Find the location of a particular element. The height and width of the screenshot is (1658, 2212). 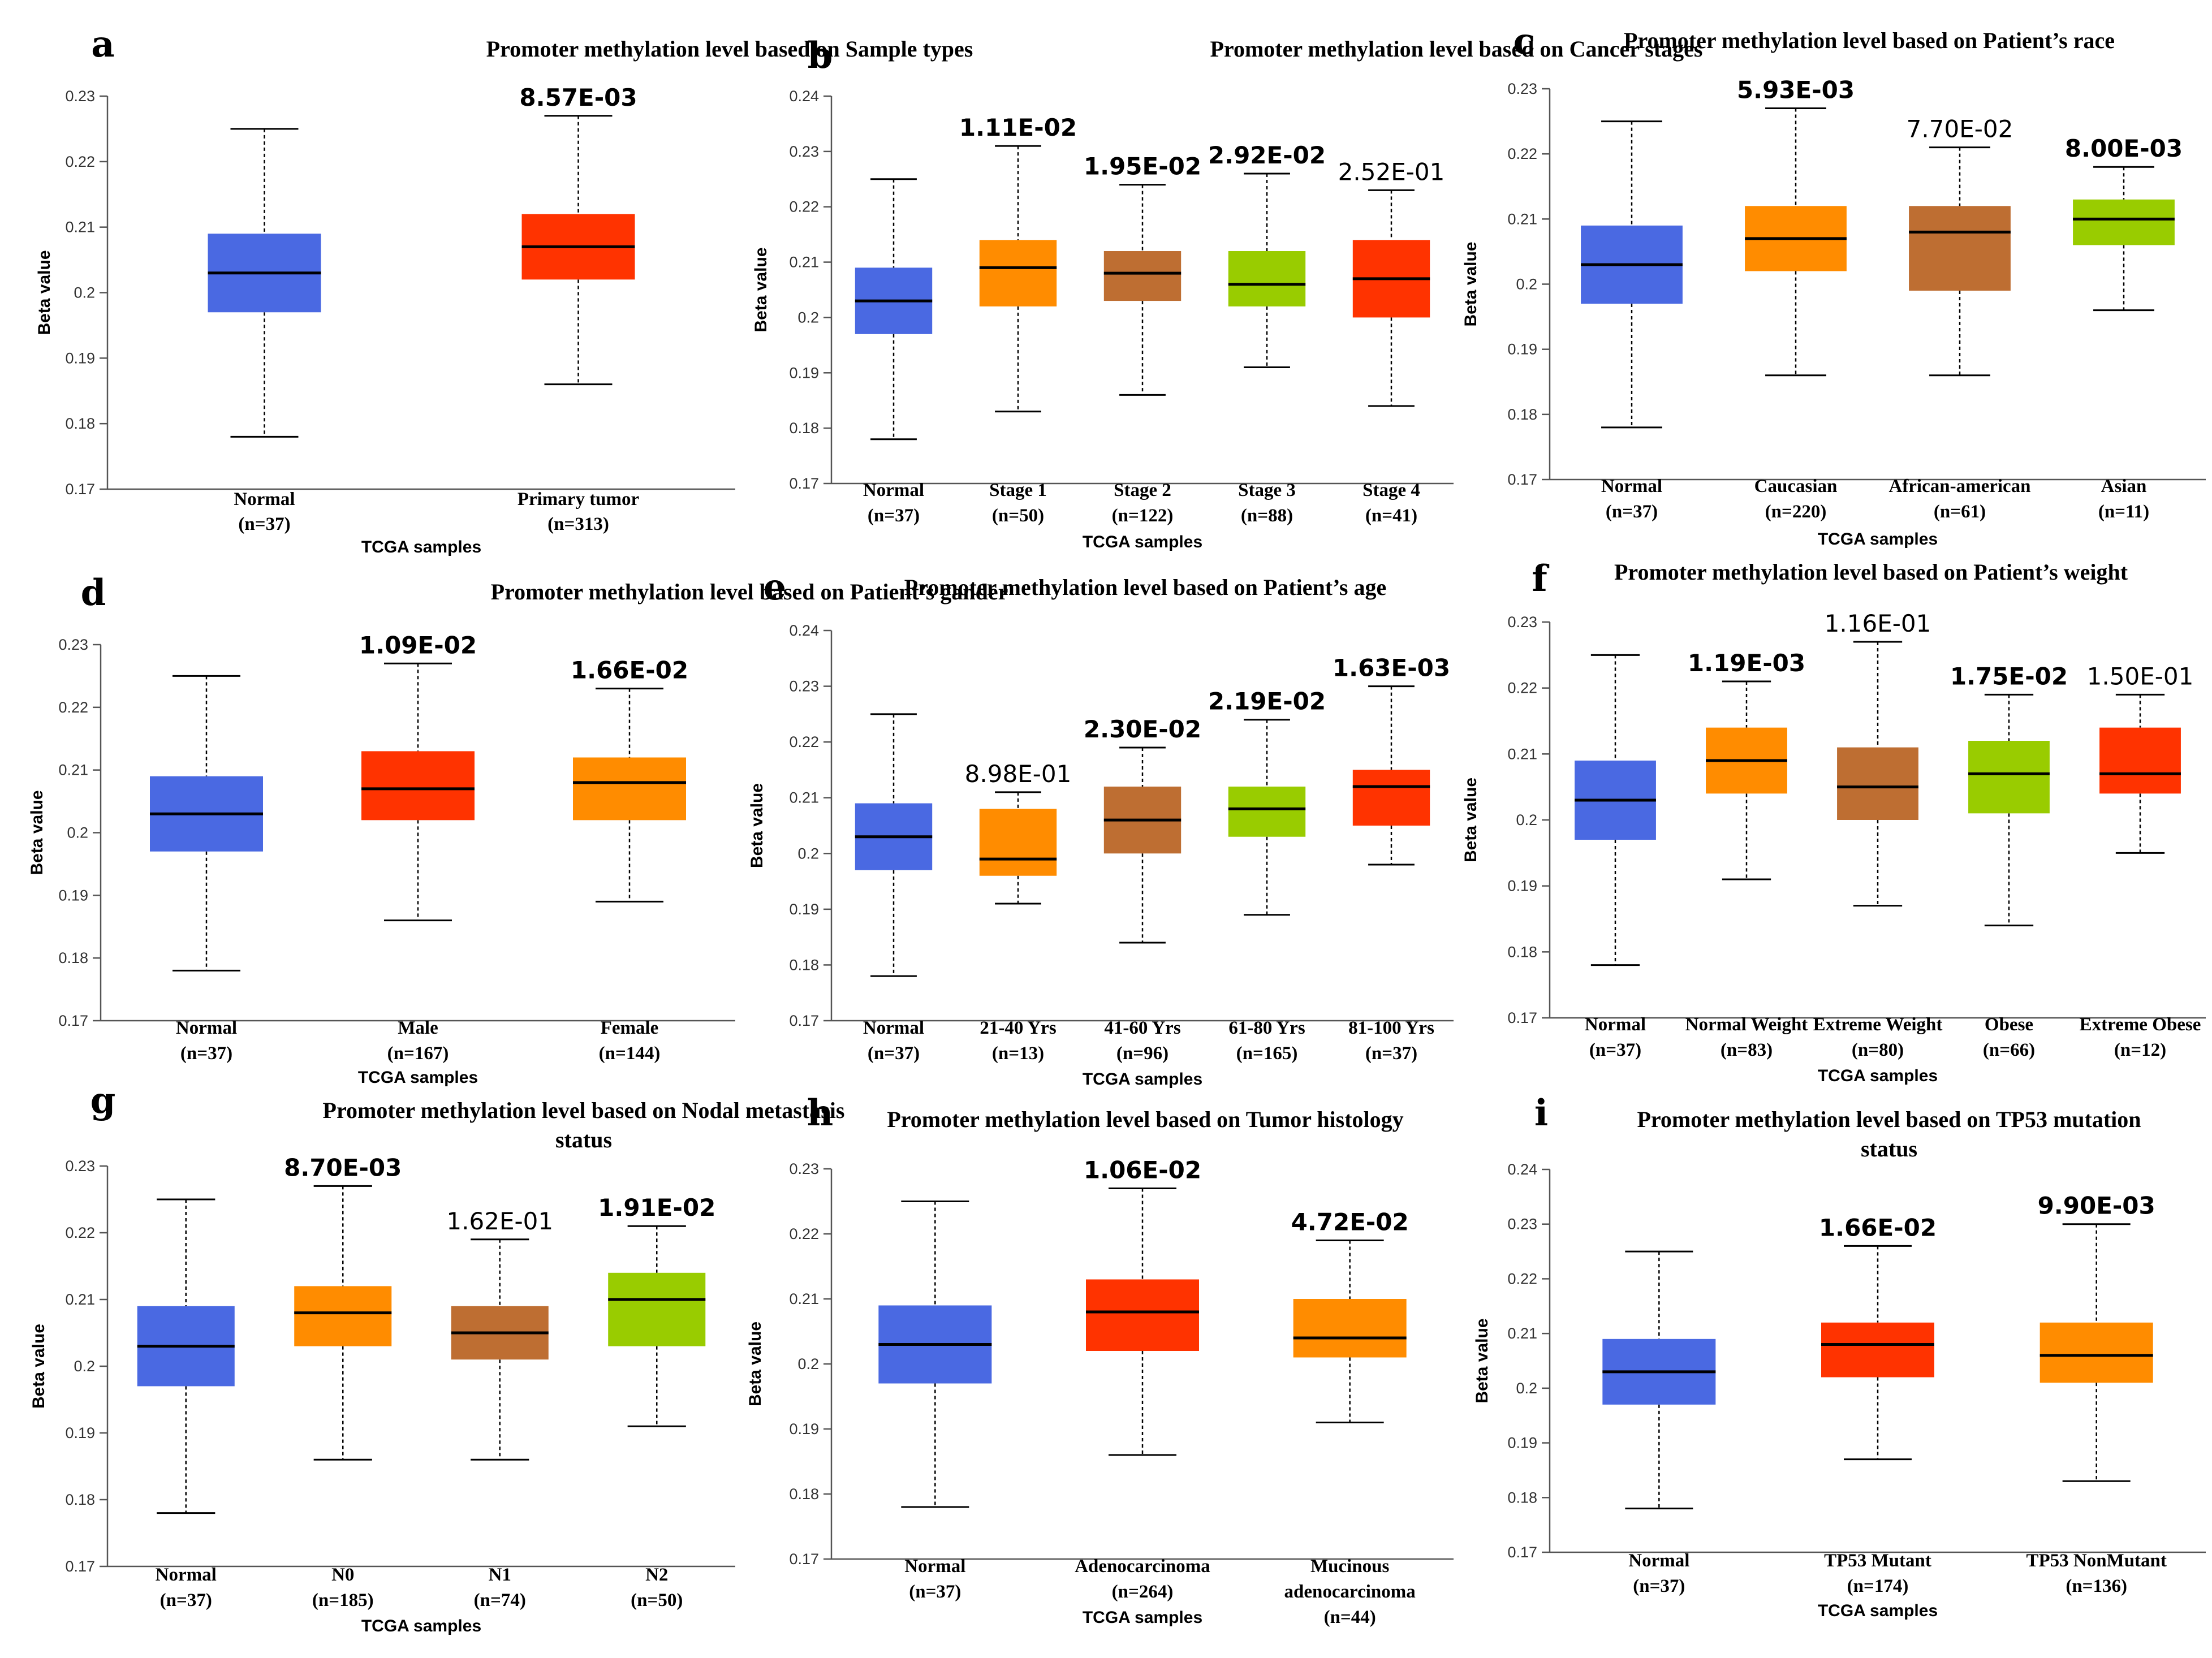

category-label: (n=12) is located at coordinates (2140, 1050).